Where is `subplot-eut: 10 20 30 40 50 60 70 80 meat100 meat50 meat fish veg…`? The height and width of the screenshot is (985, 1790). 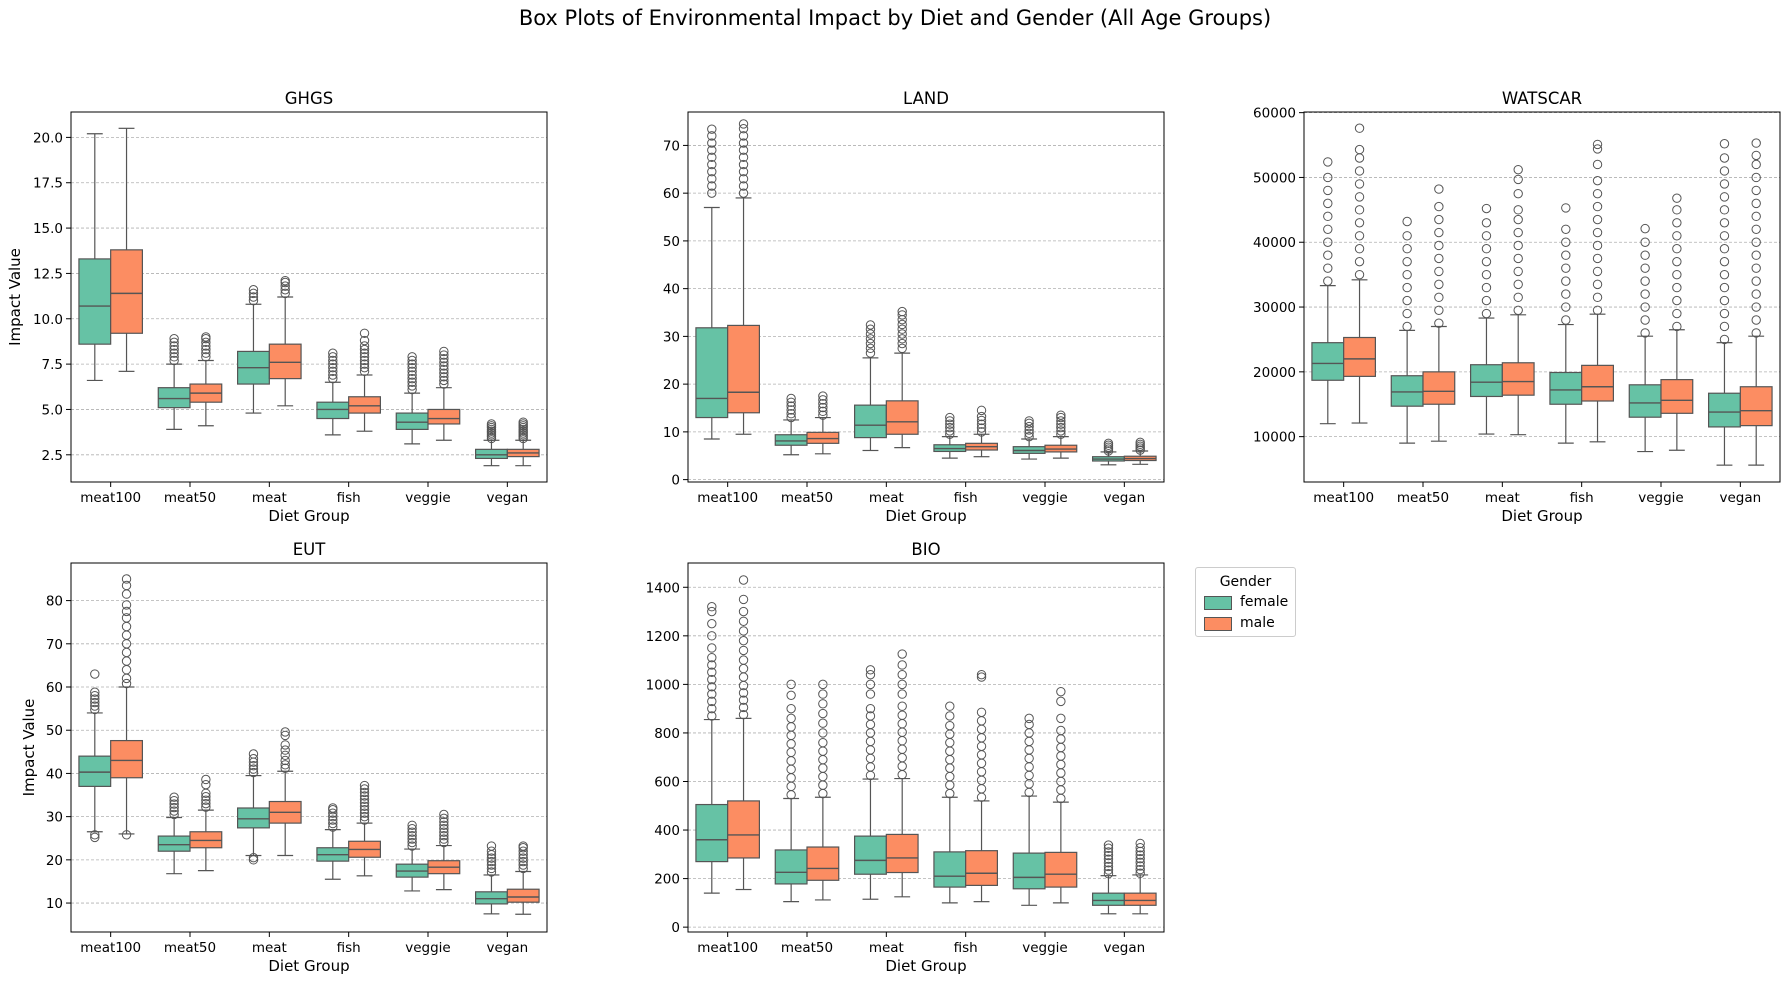
subplot-eut: 10 20 30 40 50 60 70 80 meat100 meat50 meat fish veg… is located at coordinates (284, 757).